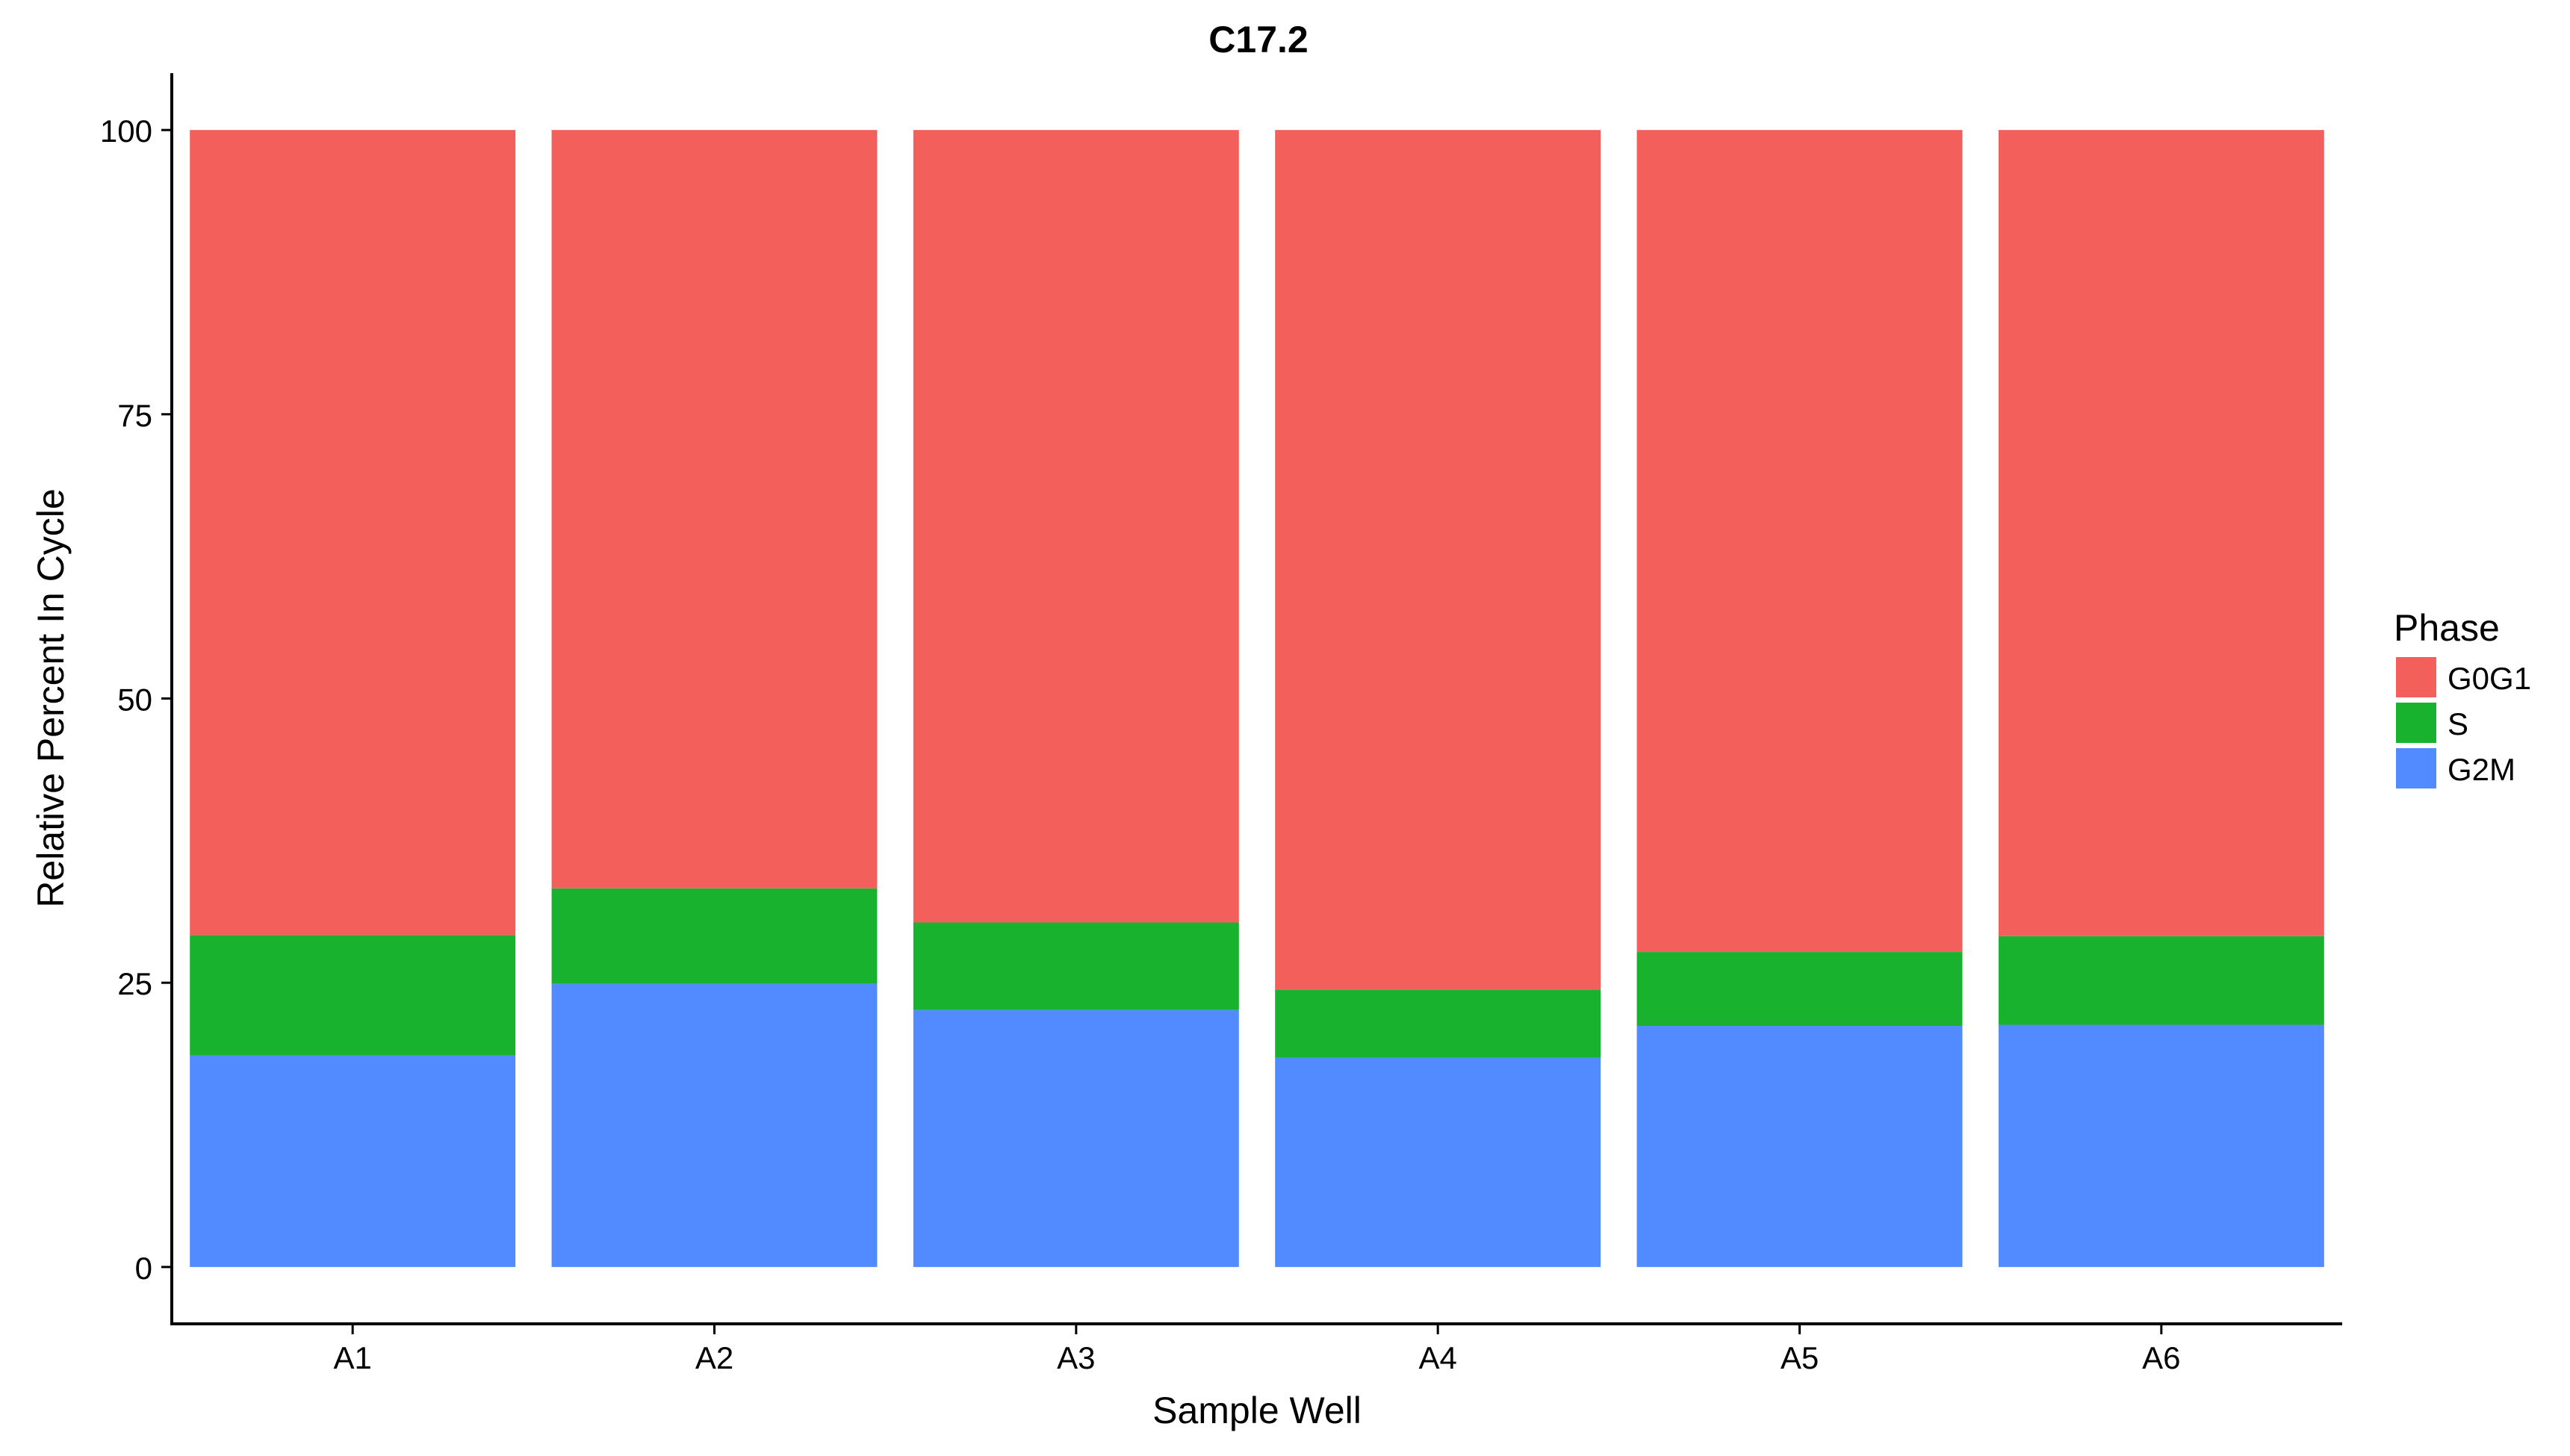  I want to click on legend-swatch-g2m, so click(2416, 768).